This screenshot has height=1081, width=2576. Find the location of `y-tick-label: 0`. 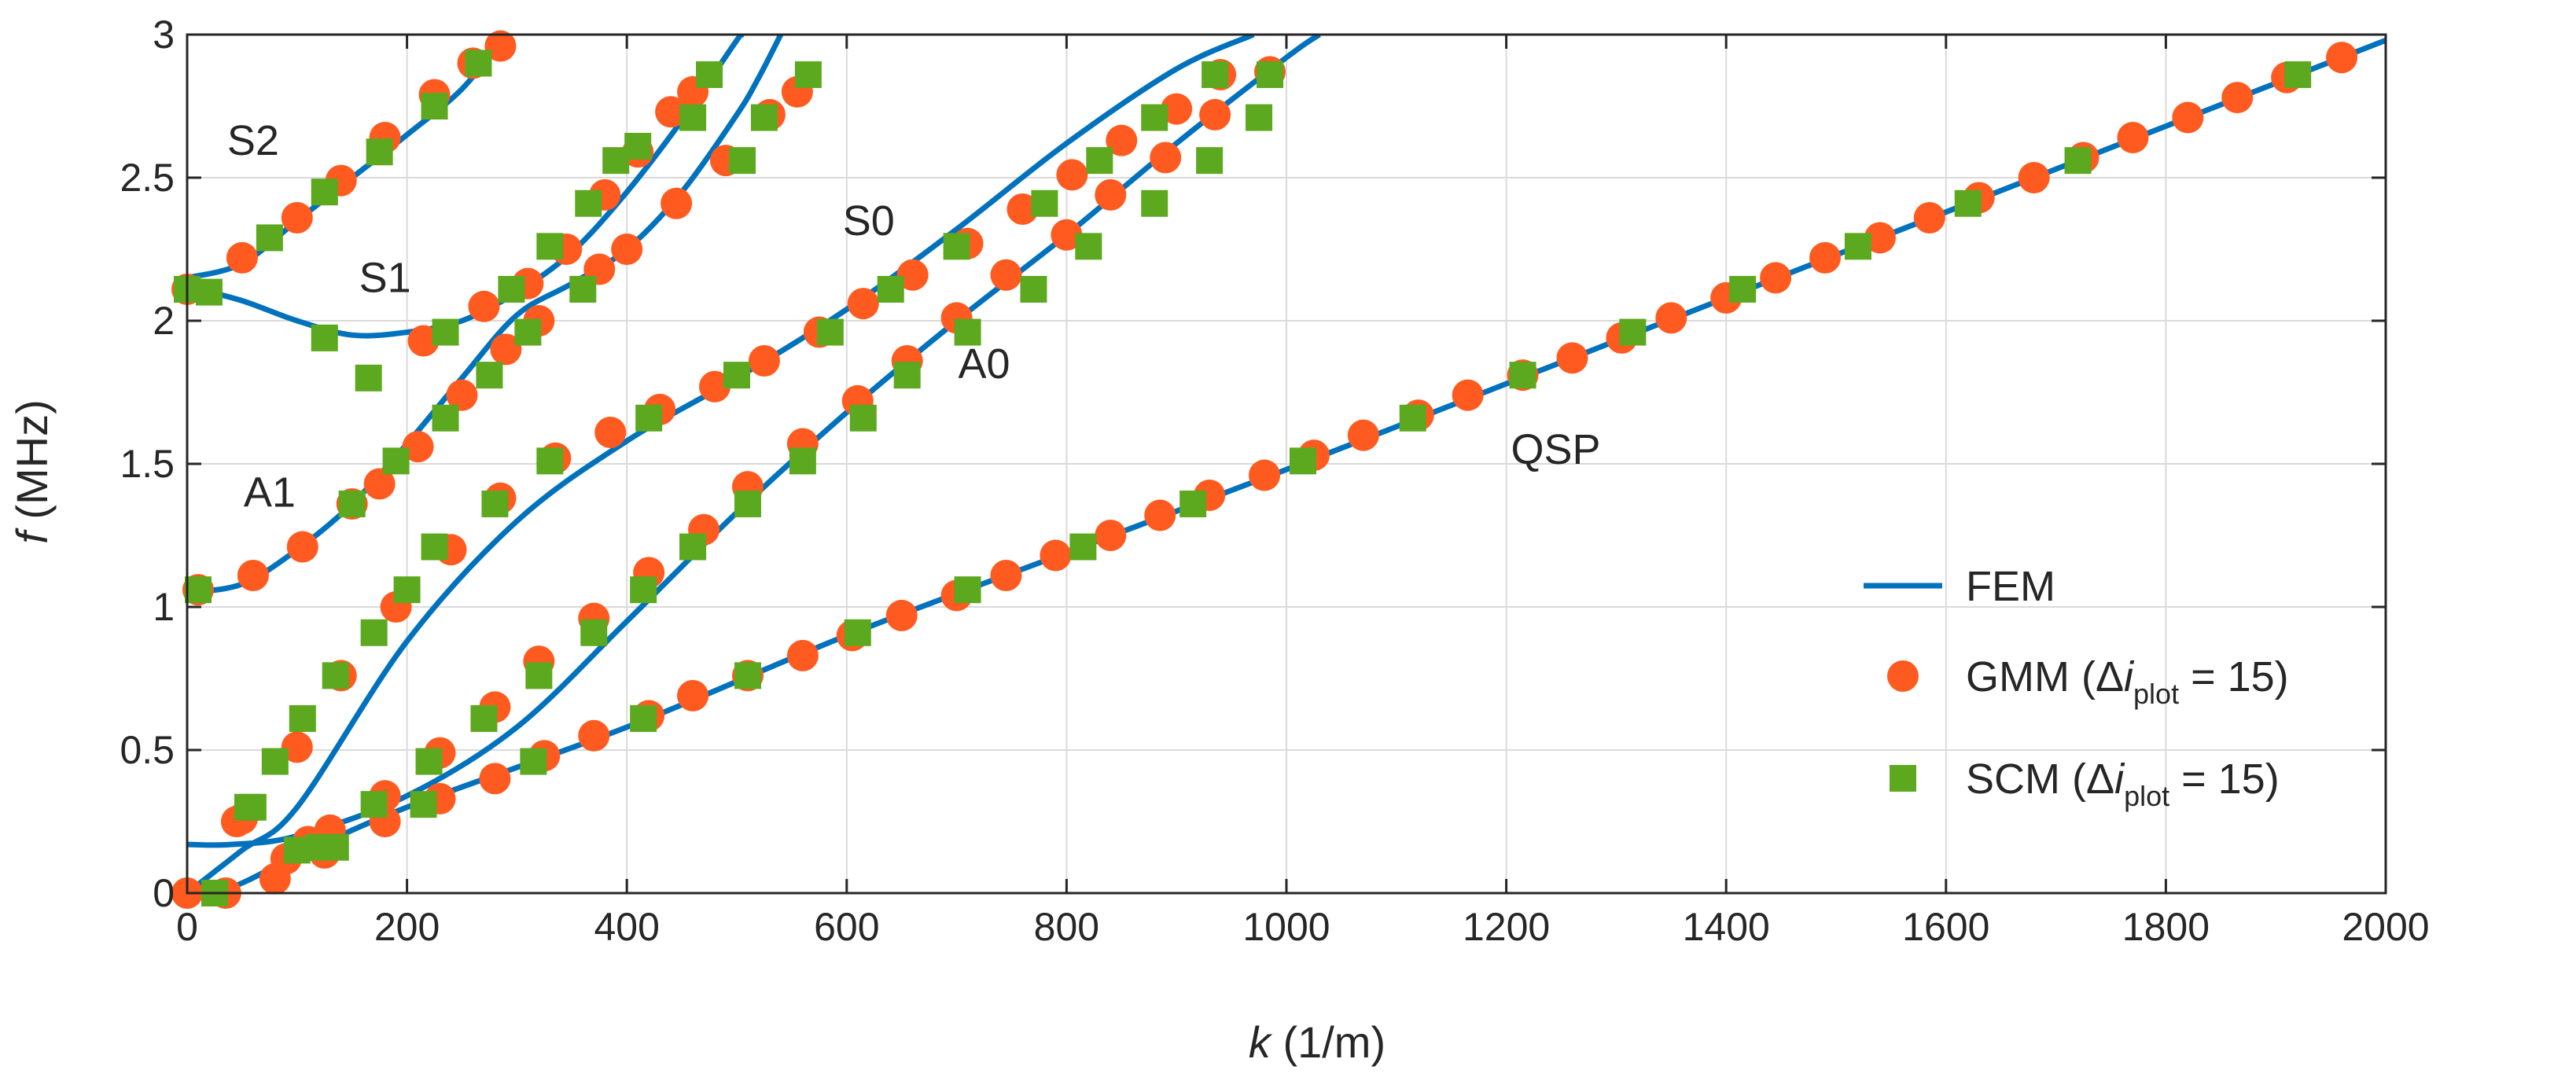

y-tick-label: 0 is located at coordinates (164, 893).